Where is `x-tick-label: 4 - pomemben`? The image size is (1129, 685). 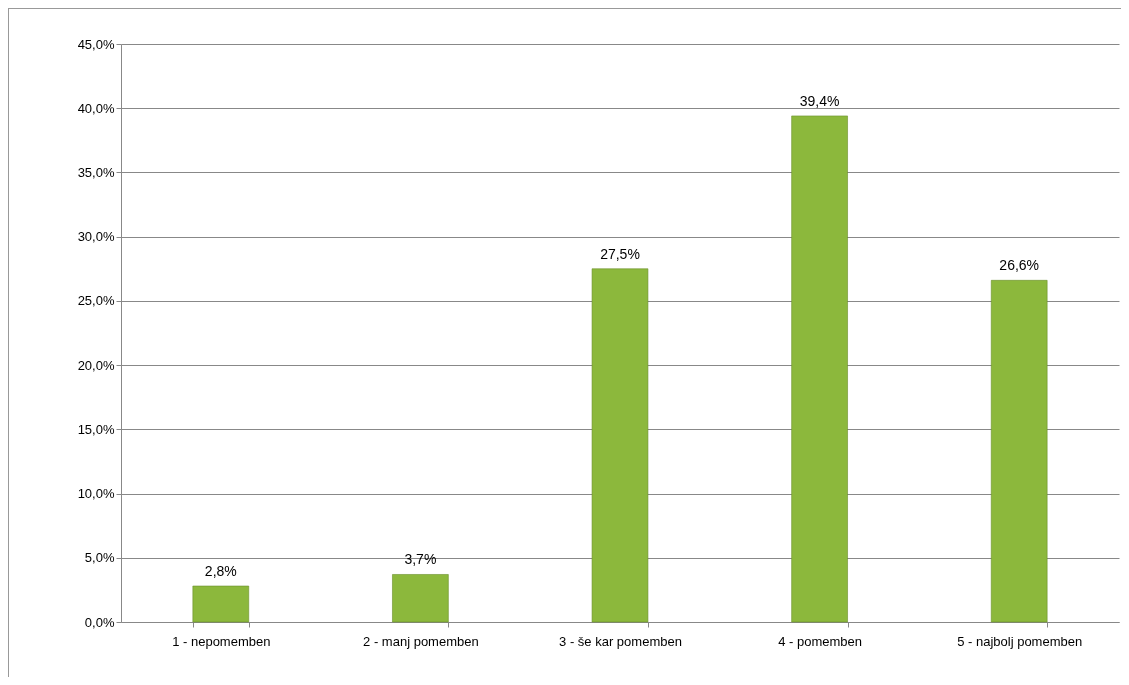 x-tick-label: 4 - pomemben is located at coordinates (820, 641).